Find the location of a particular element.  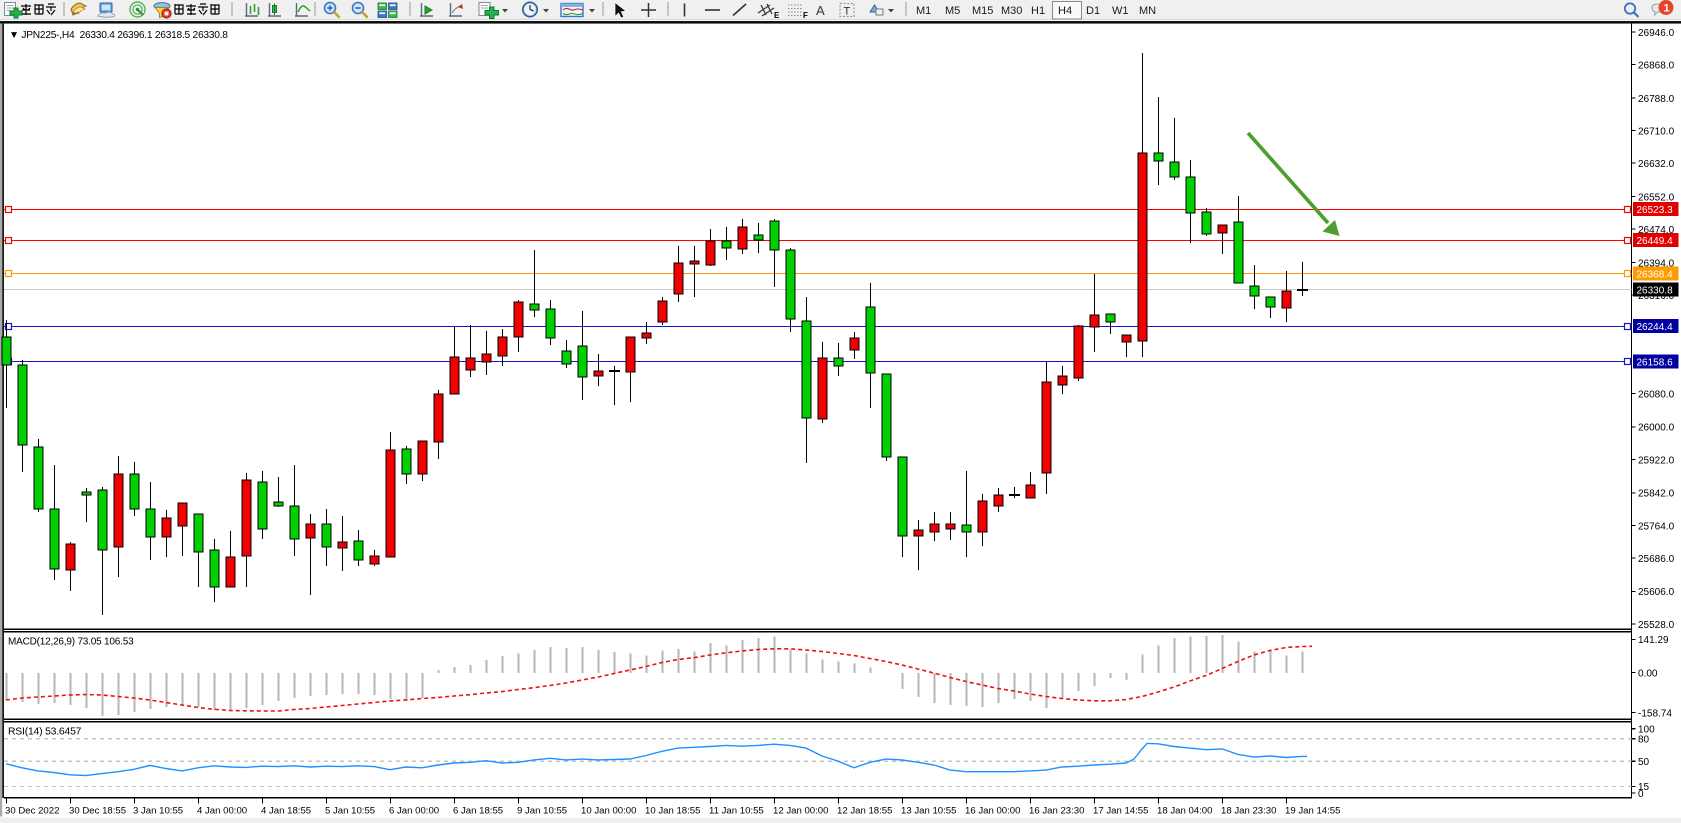

svg-text: 10 Jan 18:55 is located at coordinates (672, 811).